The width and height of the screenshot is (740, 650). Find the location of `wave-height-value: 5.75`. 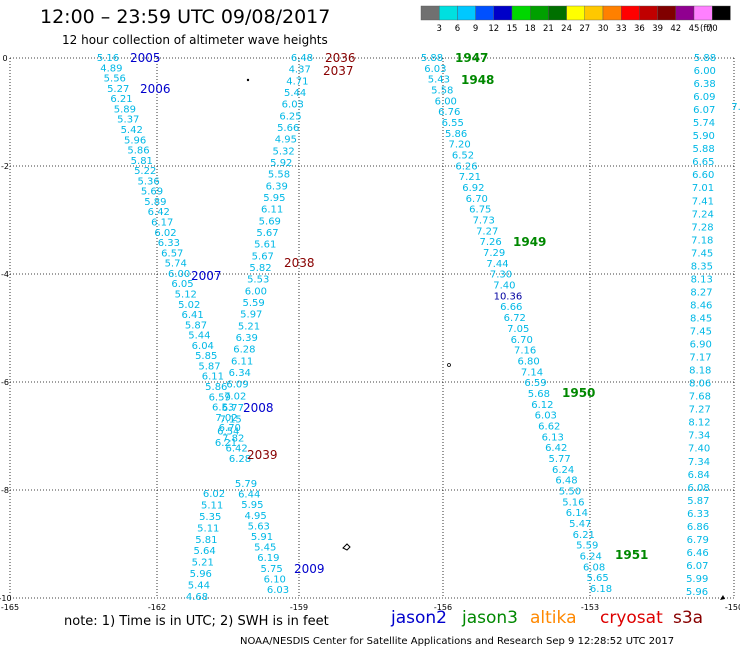

wave-height-value: 5.75 is located at coordinates (271, 569).